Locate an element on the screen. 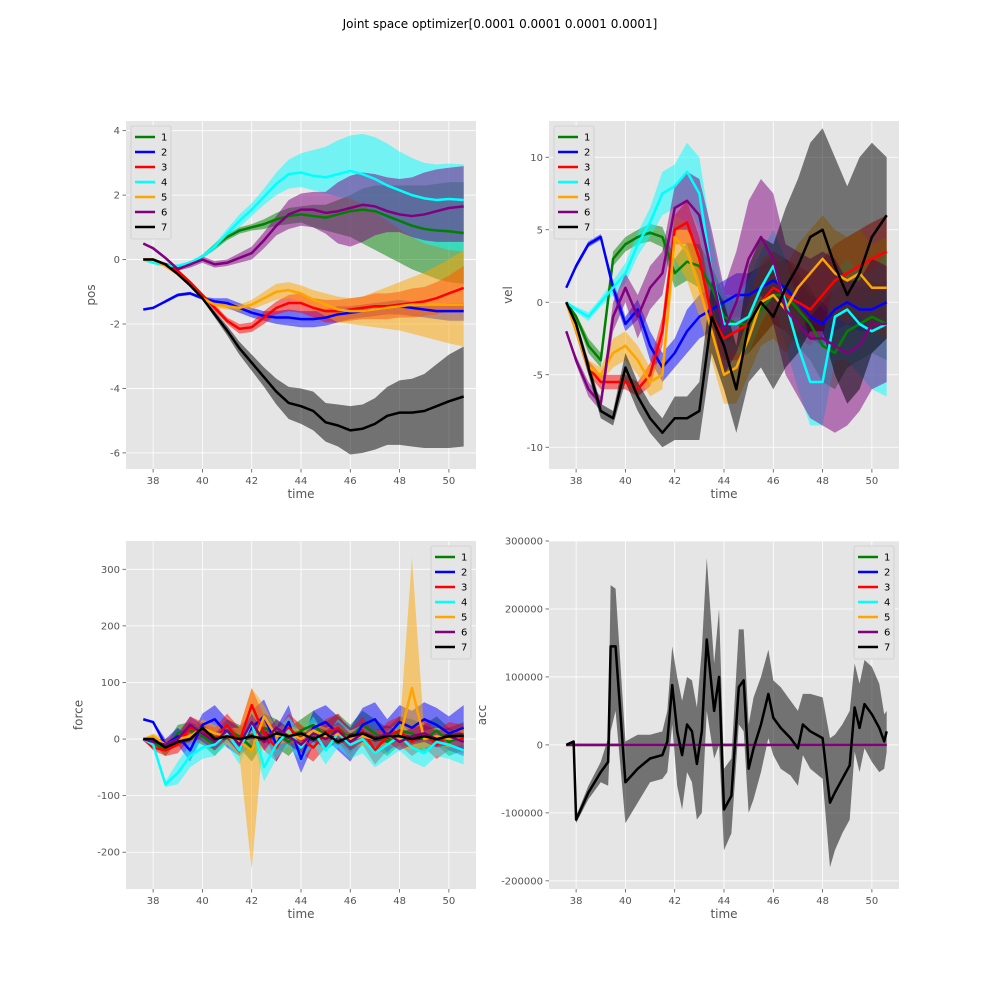 This screenshot has height=1000, width=1000. y-tick-label: 200 is located at coordinates (110, 626).